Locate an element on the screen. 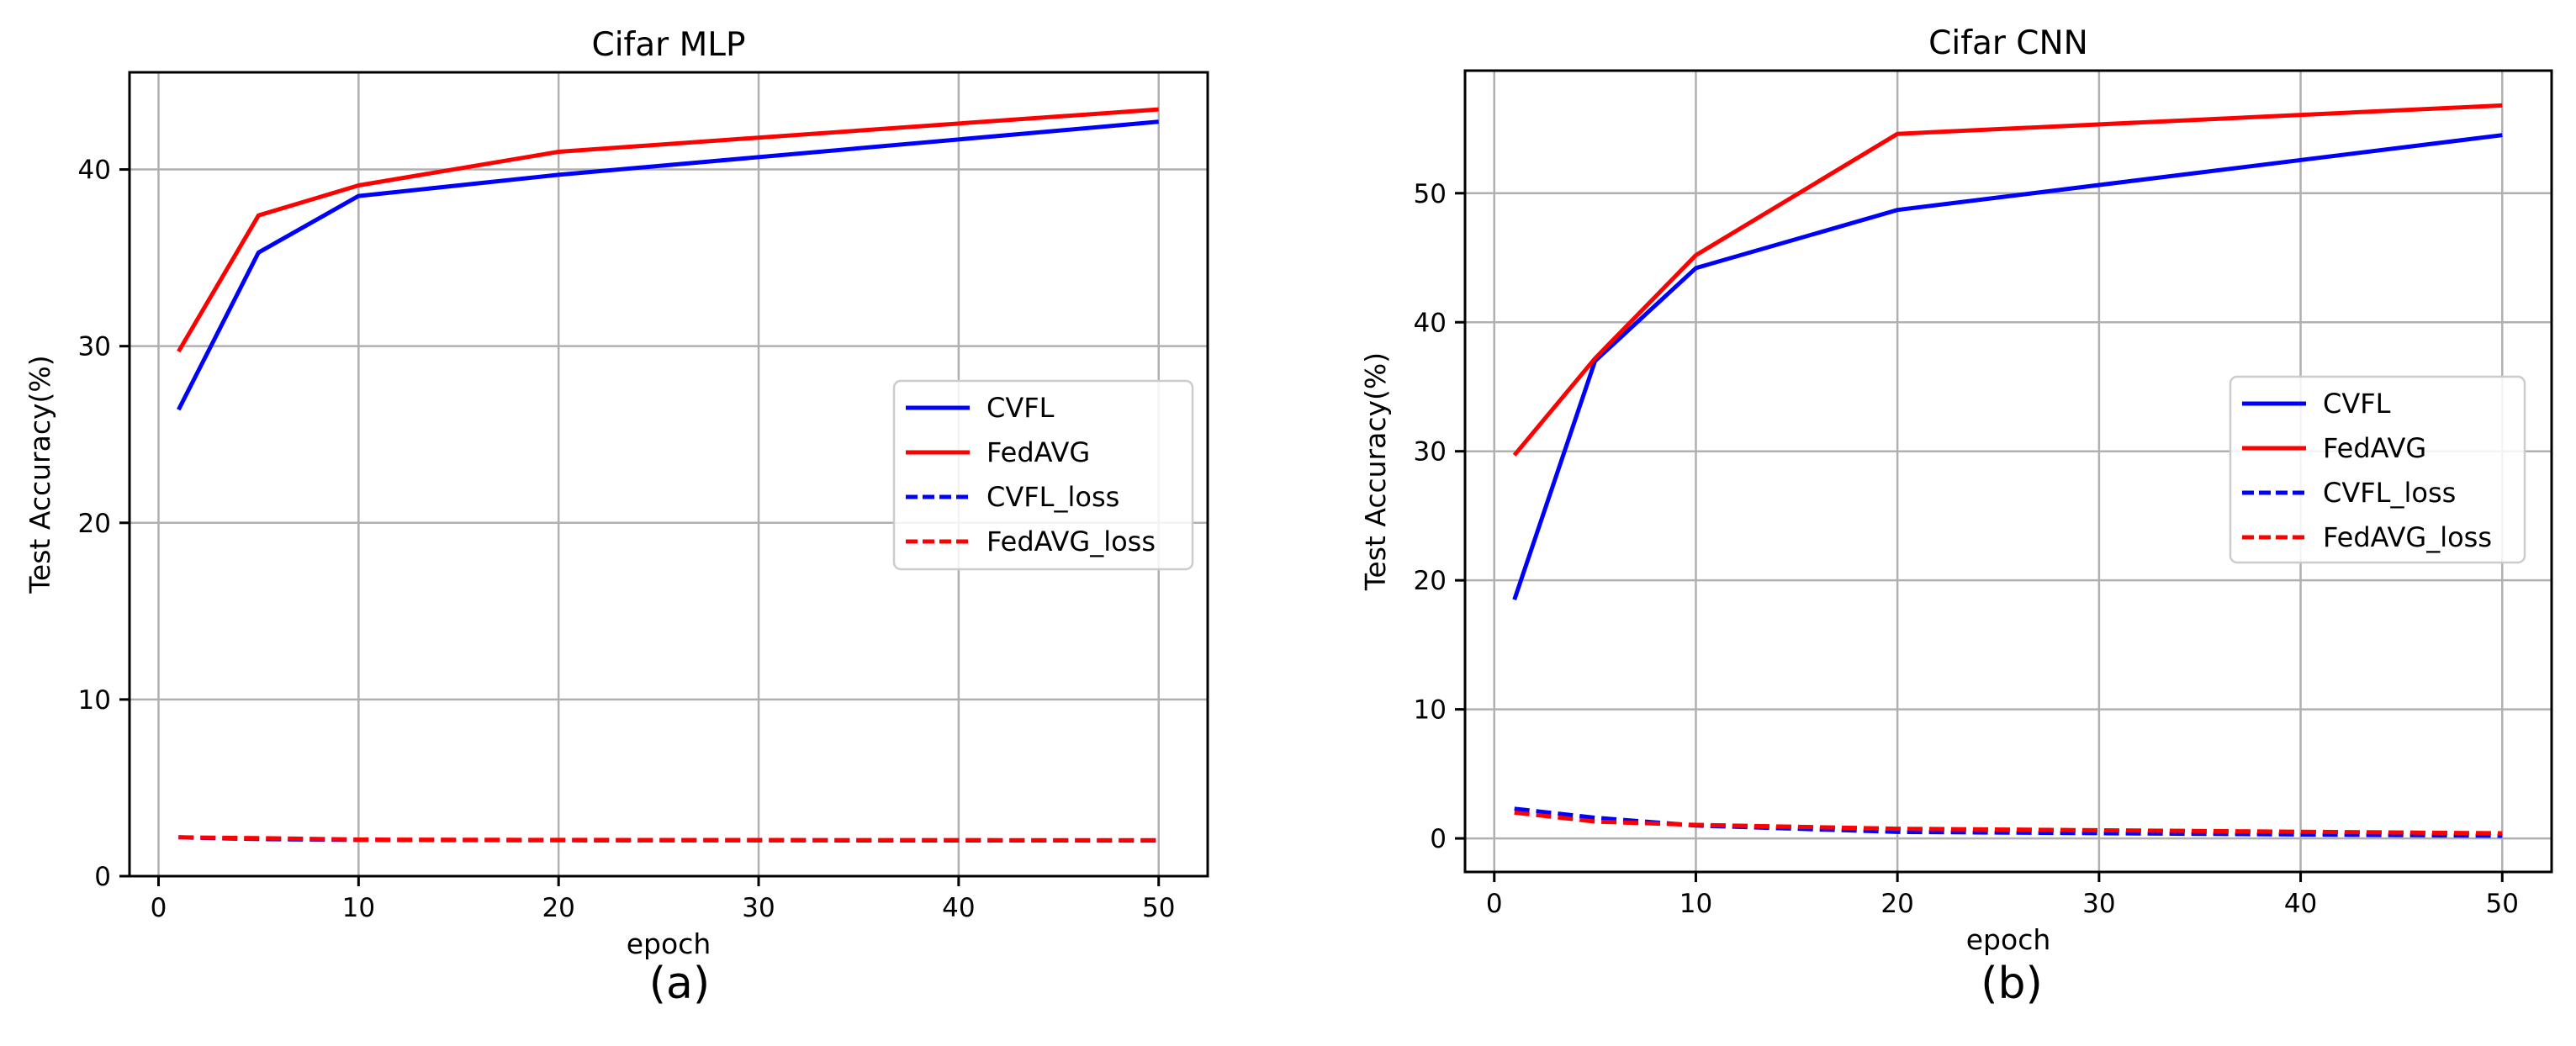  caption-a: (a) is located at coordinates (679, 984).